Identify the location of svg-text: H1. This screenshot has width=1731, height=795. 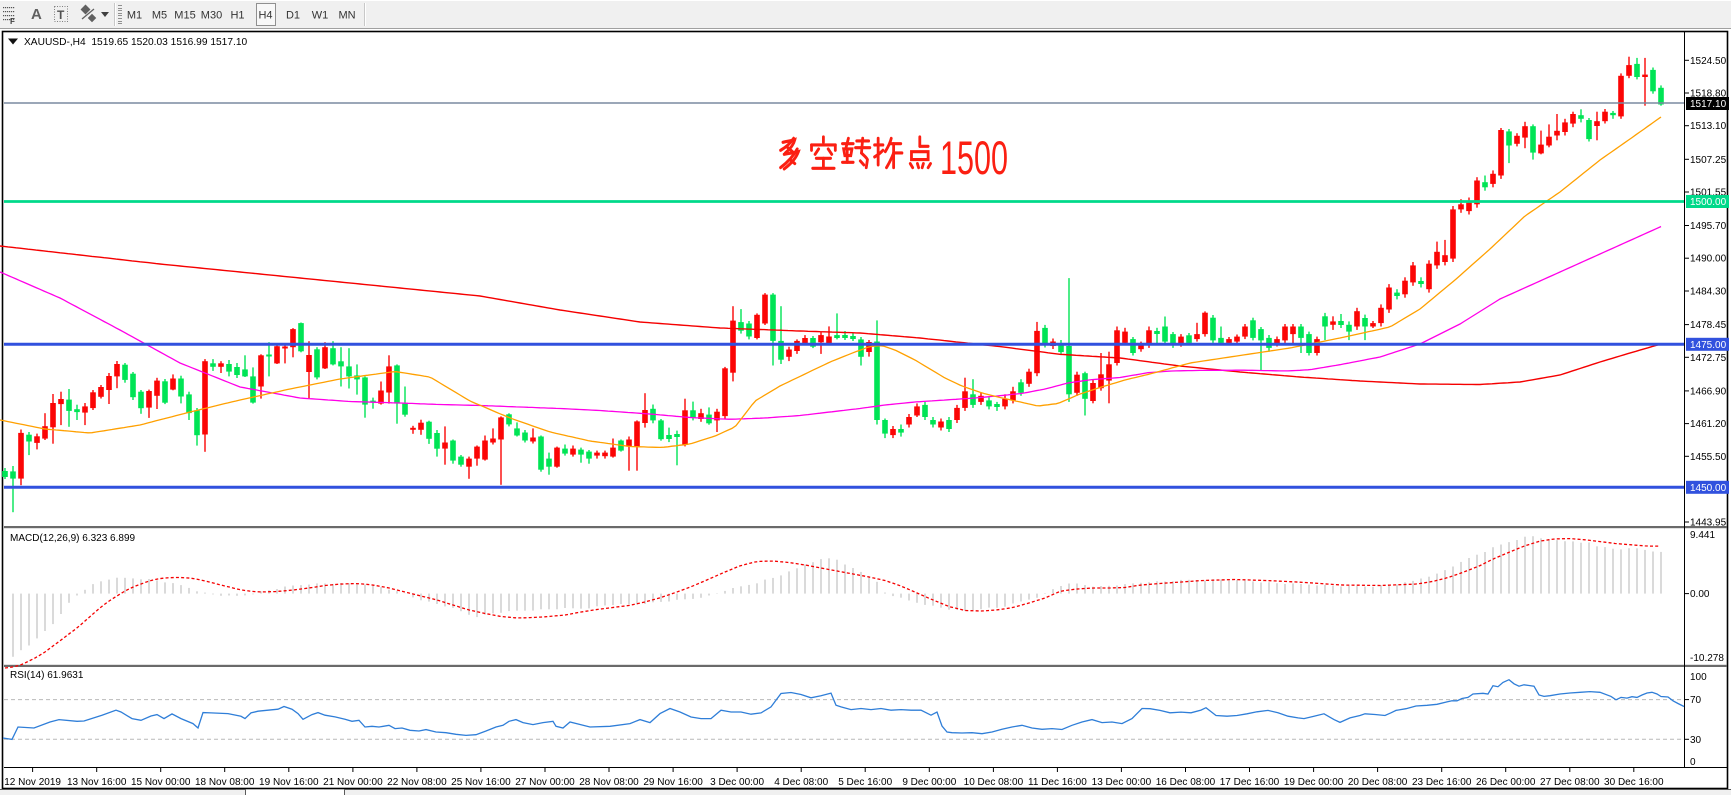
(237, 16).